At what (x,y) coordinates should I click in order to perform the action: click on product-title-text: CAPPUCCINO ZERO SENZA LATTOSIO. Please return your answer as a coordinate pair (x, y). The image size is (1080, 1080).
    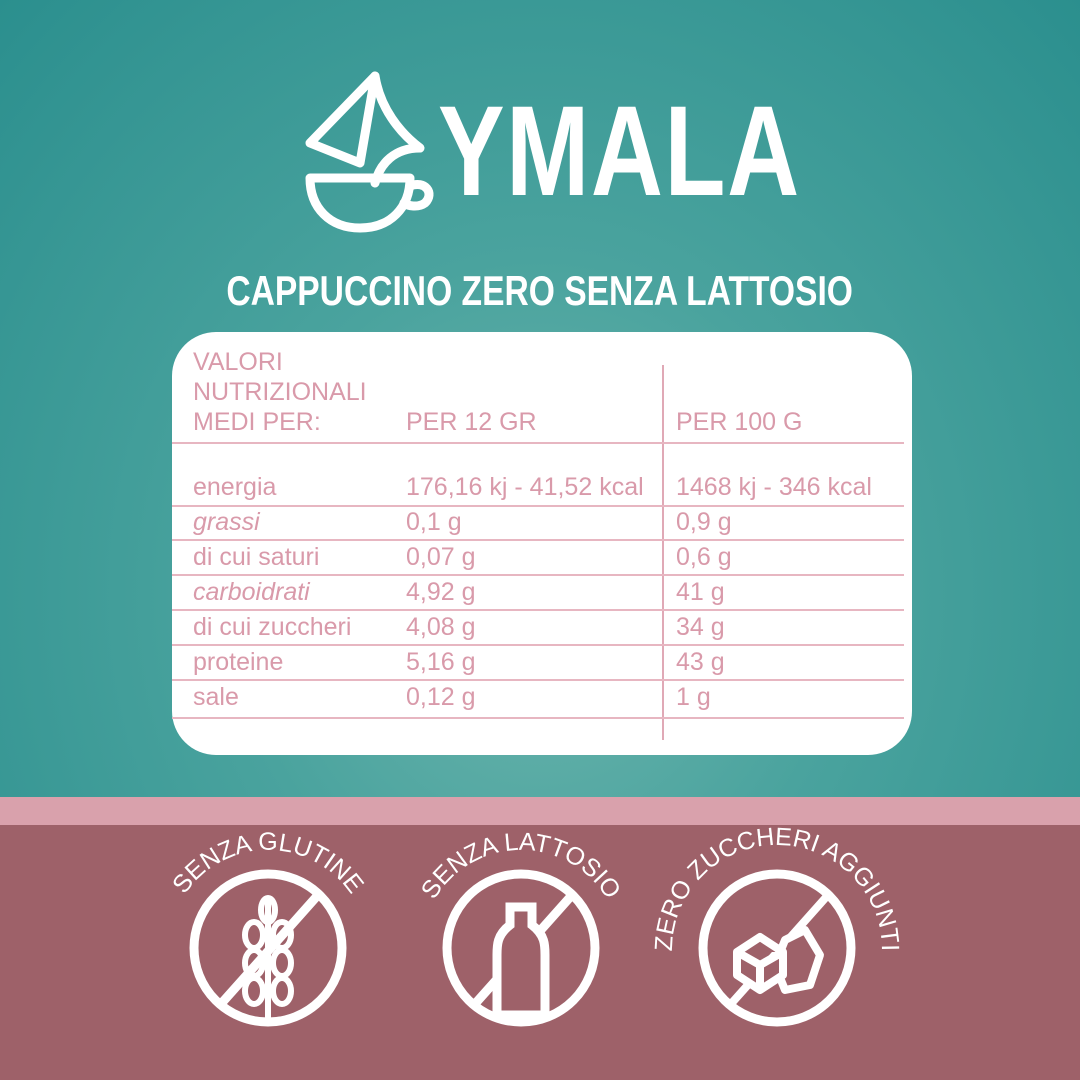
    Looking at the image, I should click on (540, 290).